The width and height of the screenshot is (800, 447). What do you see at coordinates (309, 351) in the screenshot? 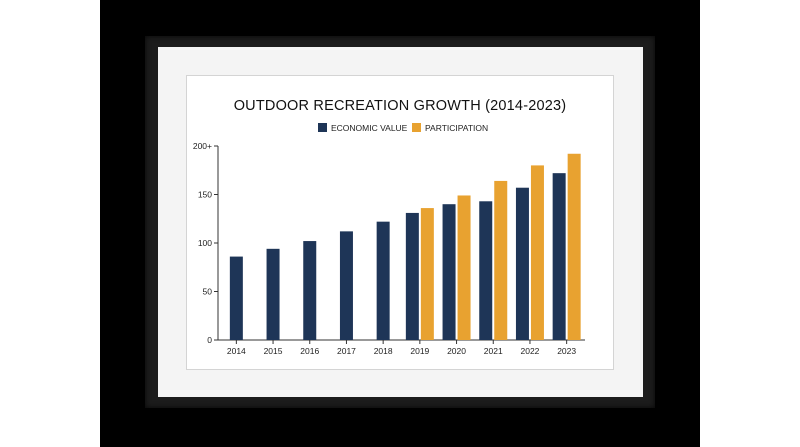
I see `x-tick-label: 2016` at bounding box center [309, 351].